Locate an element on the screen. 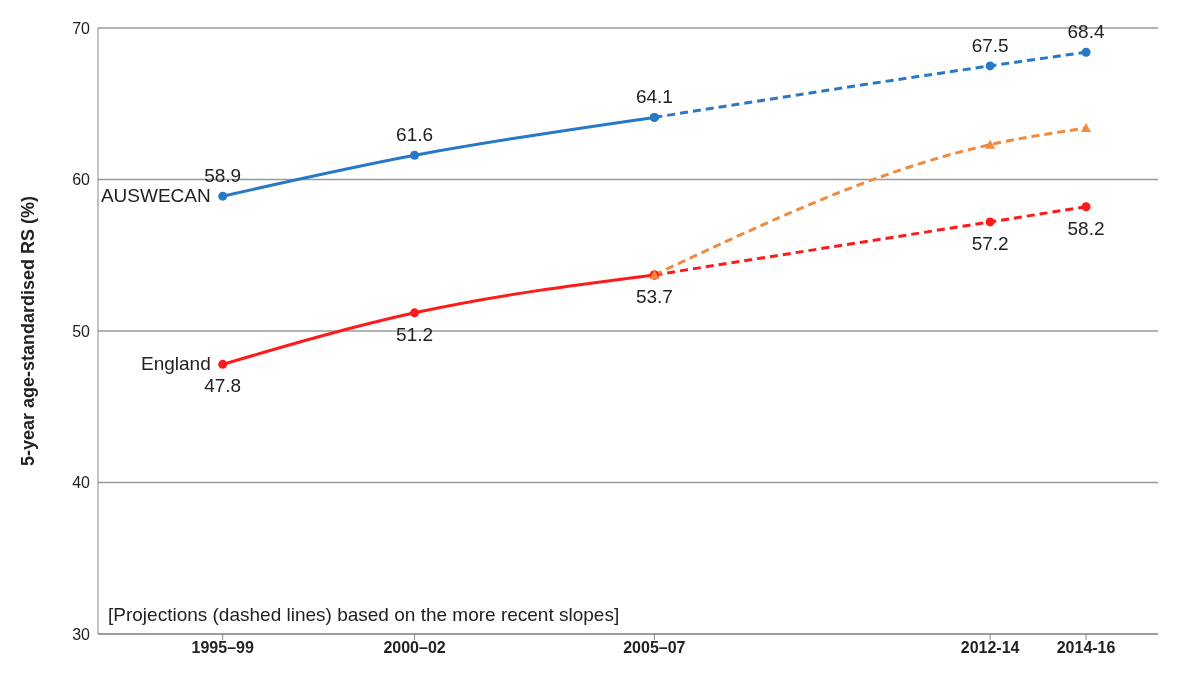 Image resolution: width=1186 pixels, height=692 pixels. annotation: [Projections (dashed lines) based on the more recent slopes] is located at coordinates (364, 615).